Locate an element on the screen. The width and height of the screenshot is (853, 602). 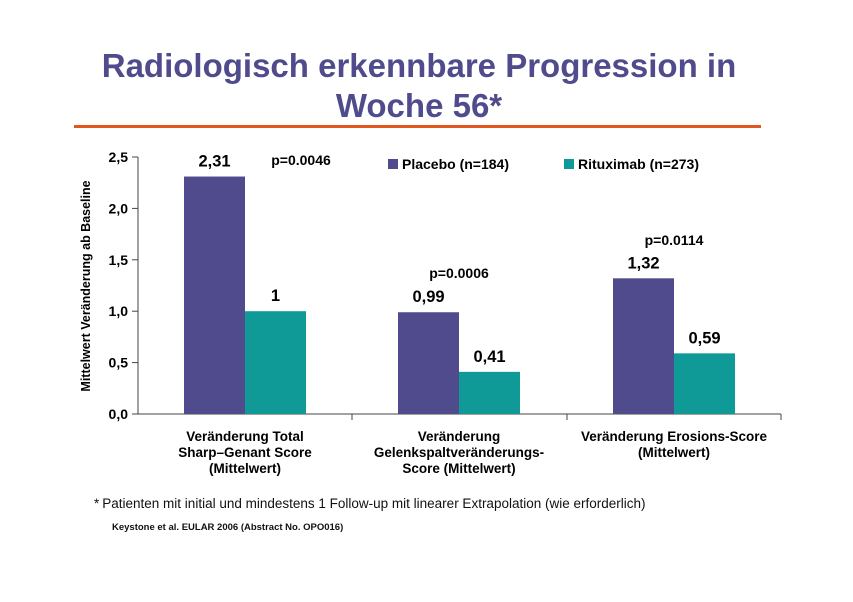
y-tick-label: 0,5 is located at coordinates (119, 363).